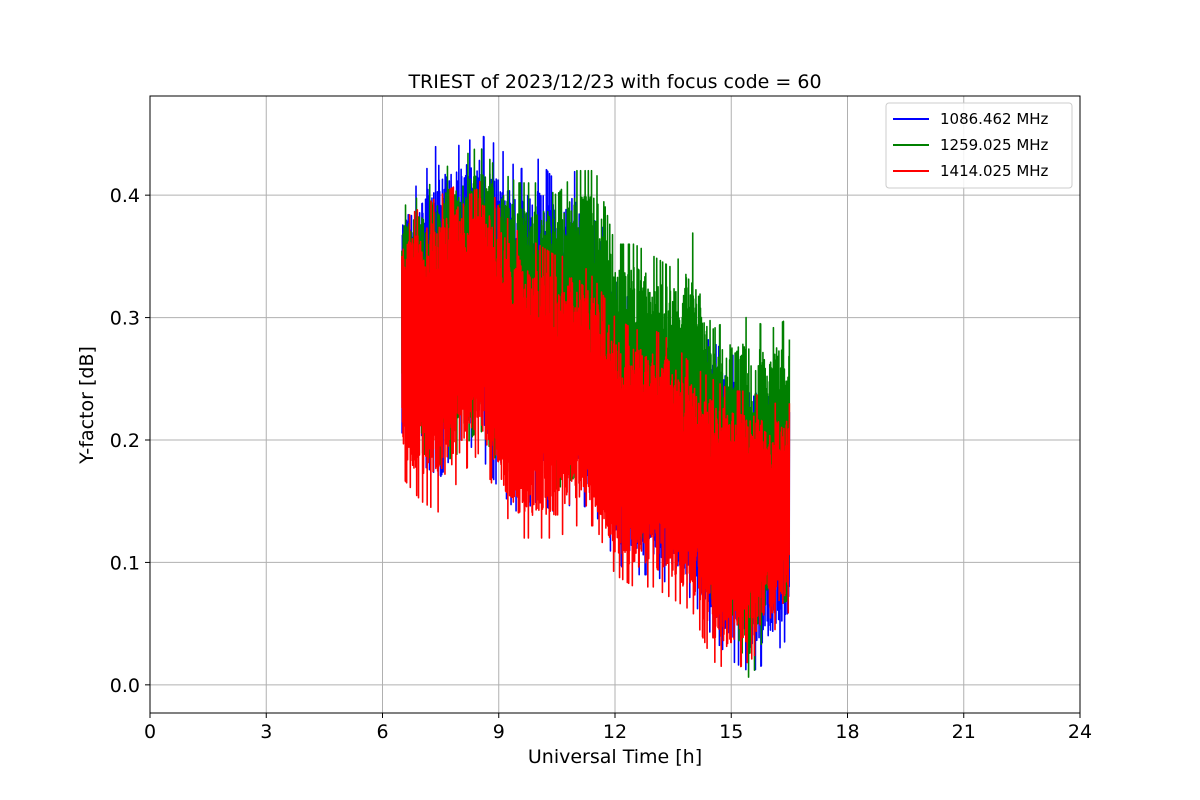  I want to click on y-tick-label: 0.2, so click(125, 441).